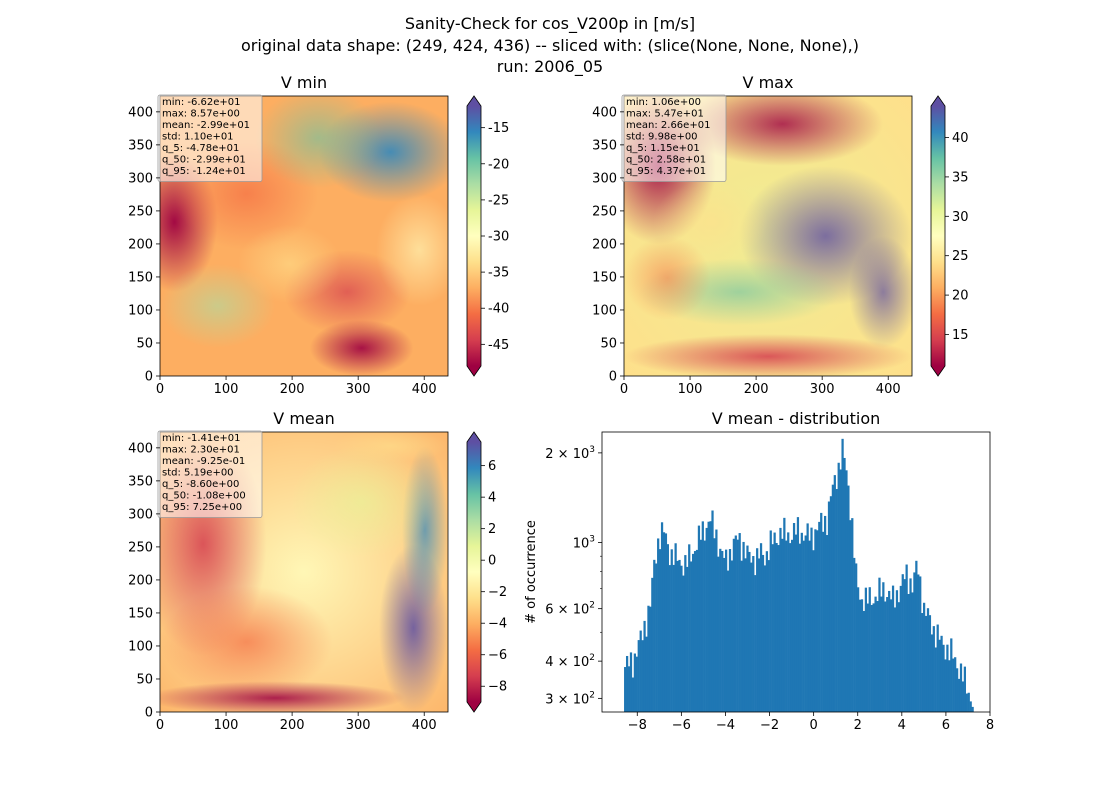 This screenshot has height=800, width=1100. Describe the element at coordinates (202, 507) in the screenshot. I see `stats-line-vmean: q_95: 7.25e+00` at that location.